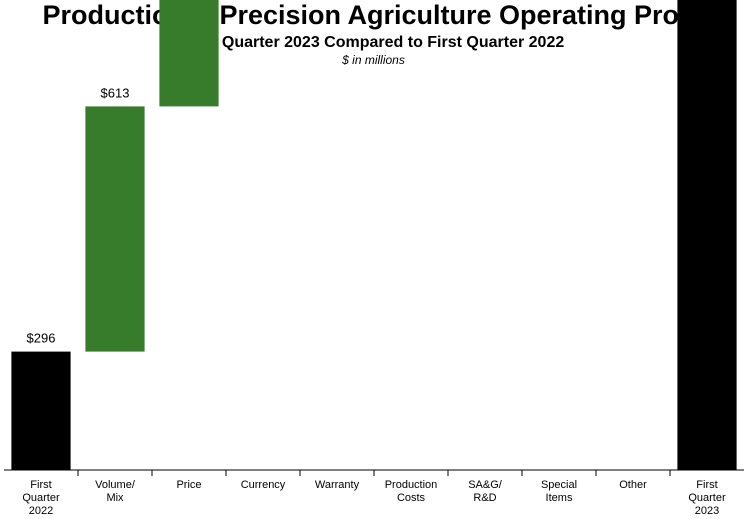 The image size is (747, 519). What do you see at coordinates (41, 338) in the screenshot?
I see `data-label-0: $296` at bounding box center [41, 338].